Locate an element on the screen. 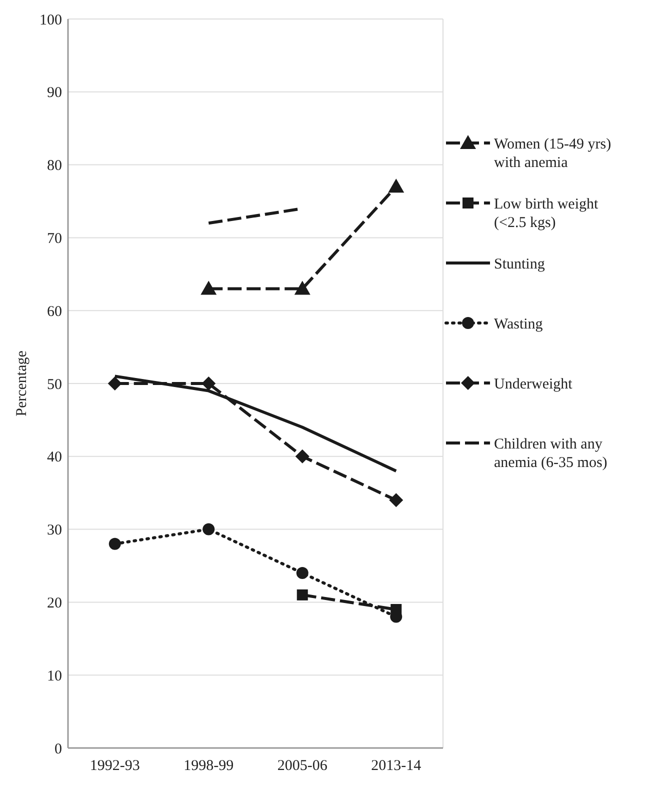  y-axis-title: Percentage is located at coordinates (22, 383).